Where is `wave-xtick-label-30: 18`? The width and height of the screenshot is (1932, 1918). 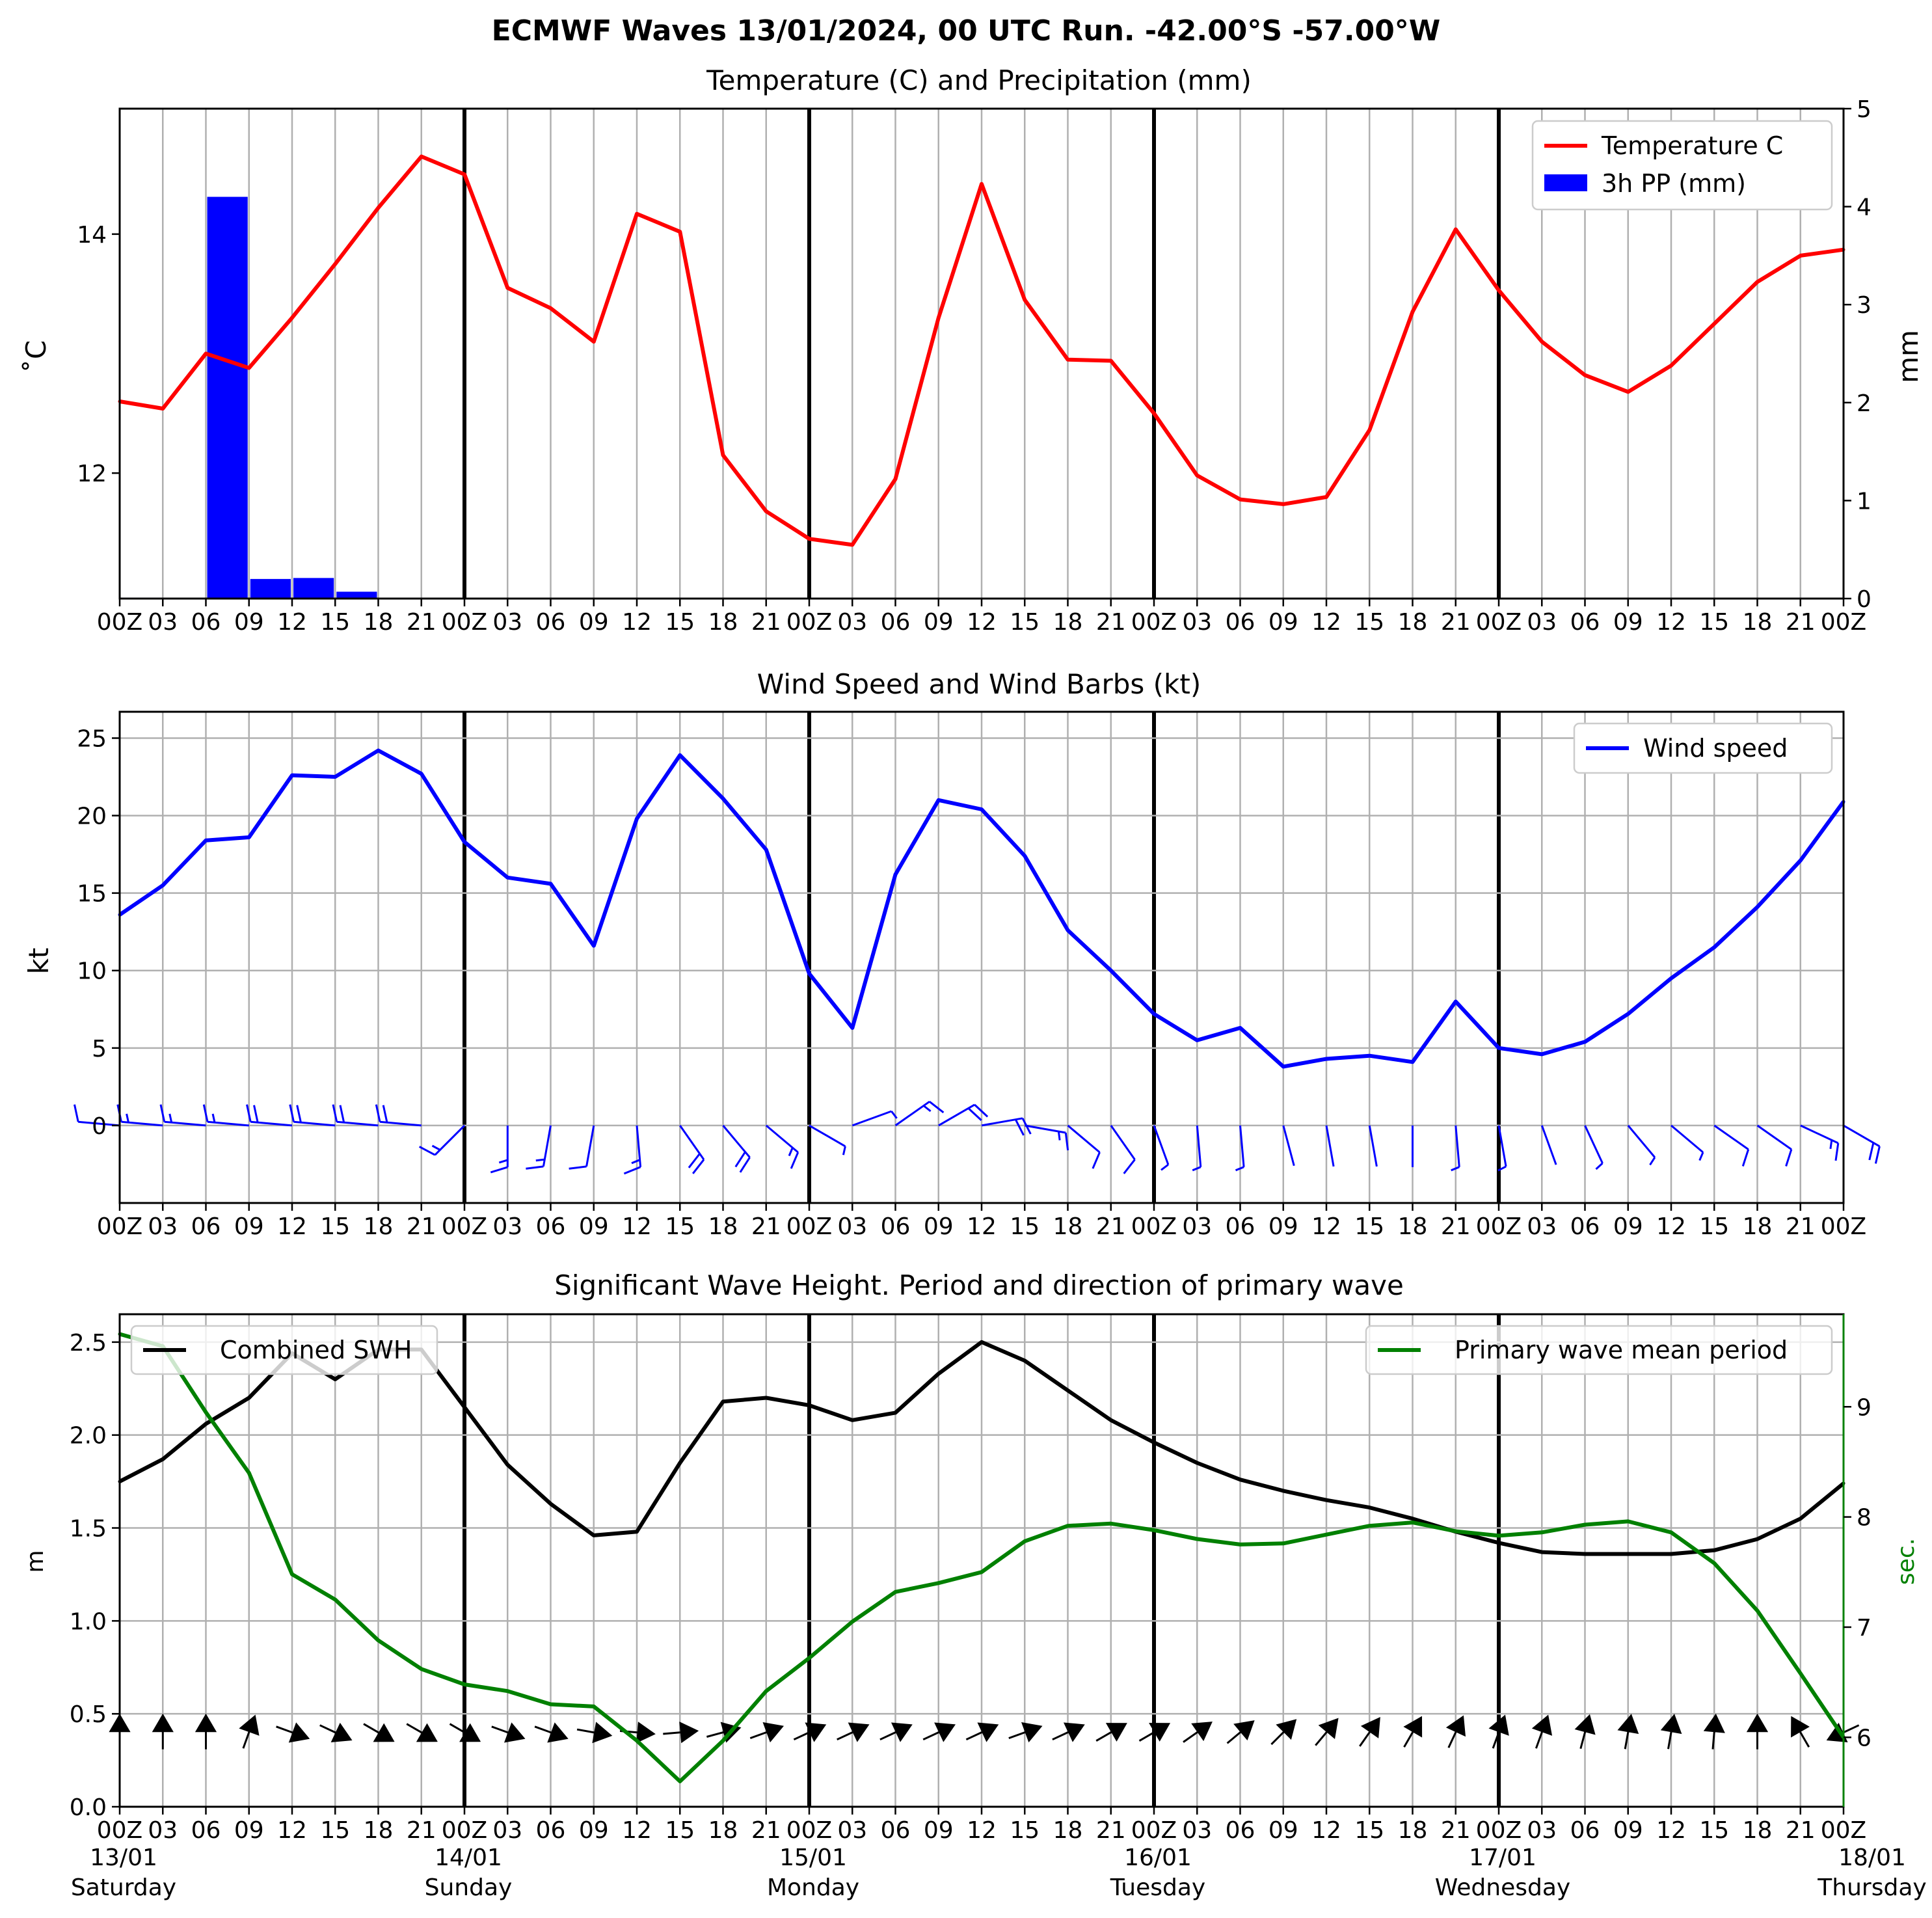
wave-xtick-label-30: 18 is located at coordinates (1413, 1830).